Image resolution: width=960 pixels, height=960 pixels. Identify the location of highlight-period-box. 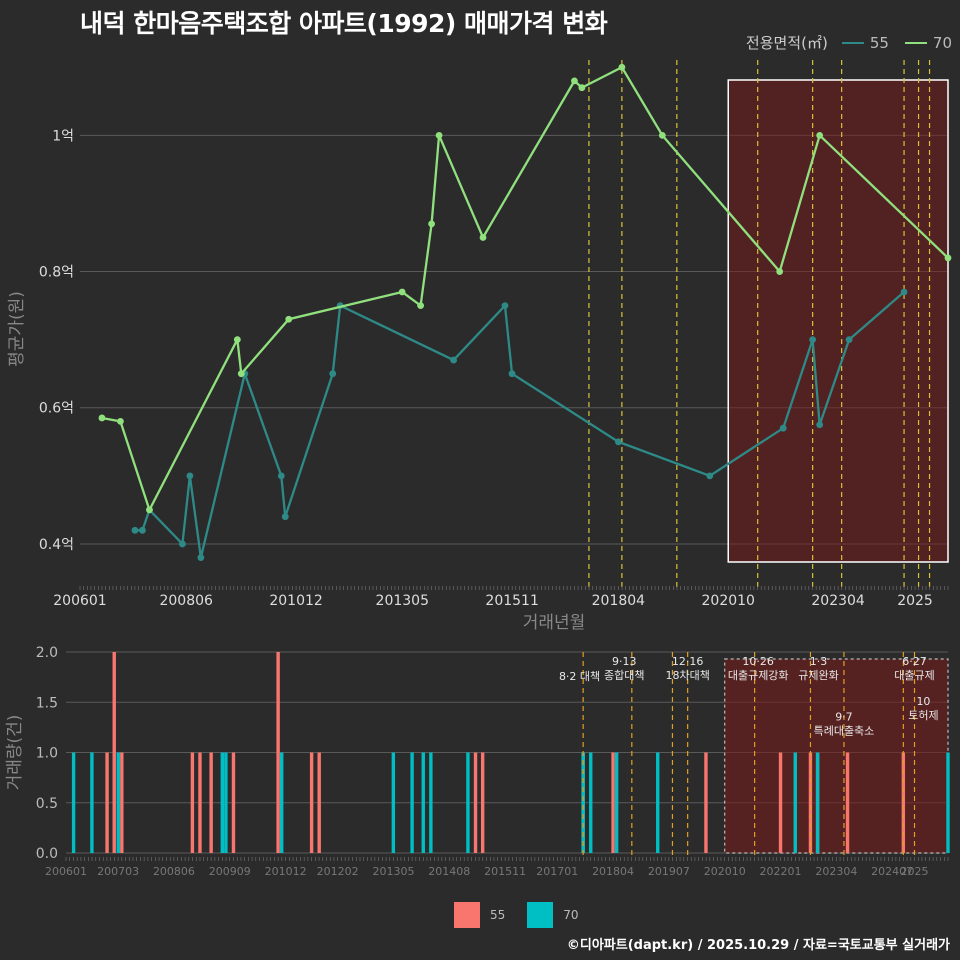
(836, 756).